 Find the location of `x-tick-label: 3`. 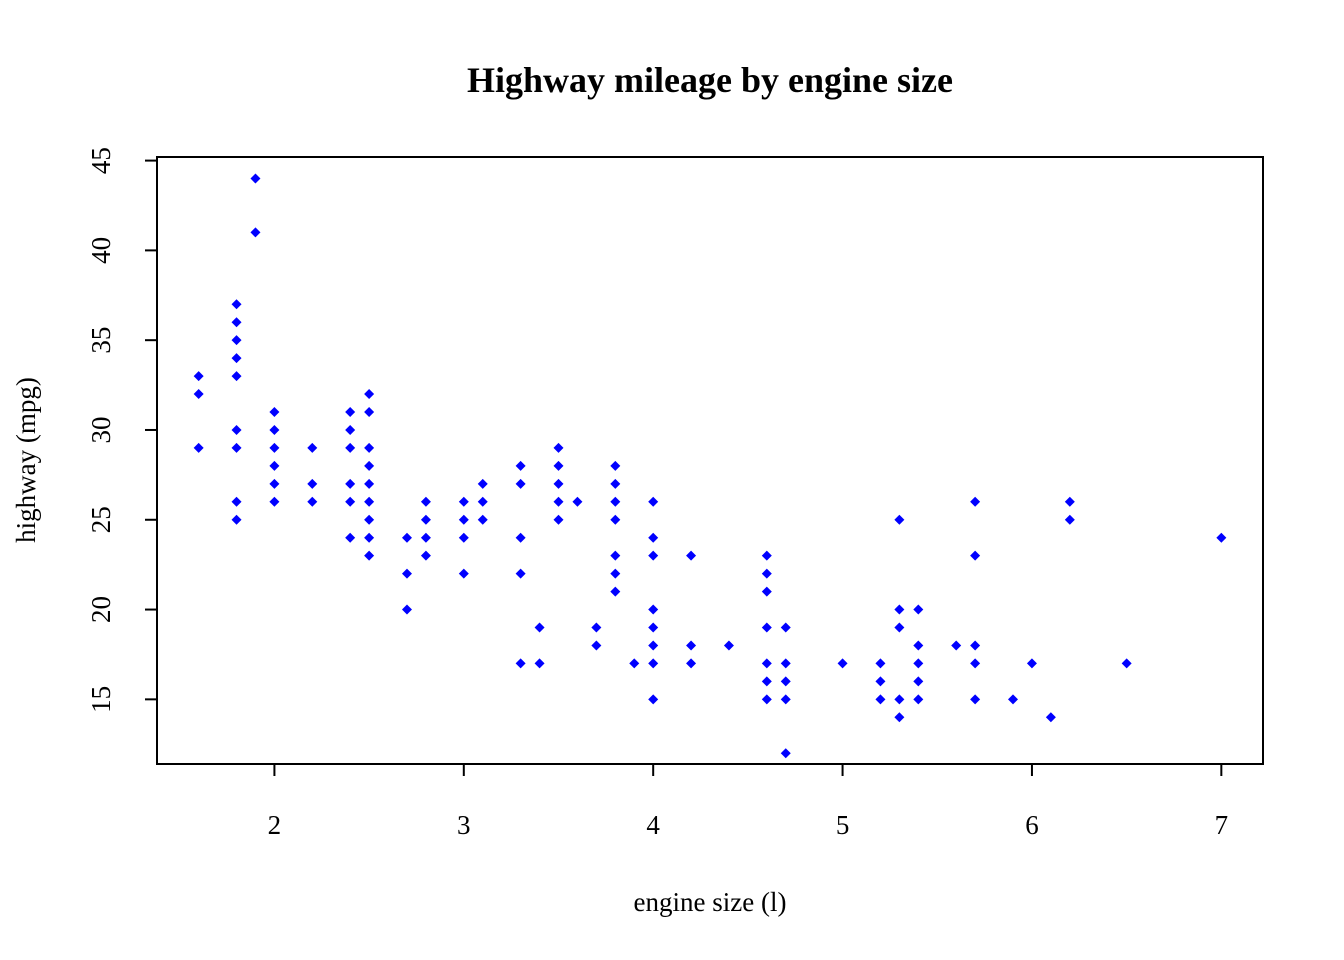

x-tick-label: 3 is located at coordinates (464, 825).